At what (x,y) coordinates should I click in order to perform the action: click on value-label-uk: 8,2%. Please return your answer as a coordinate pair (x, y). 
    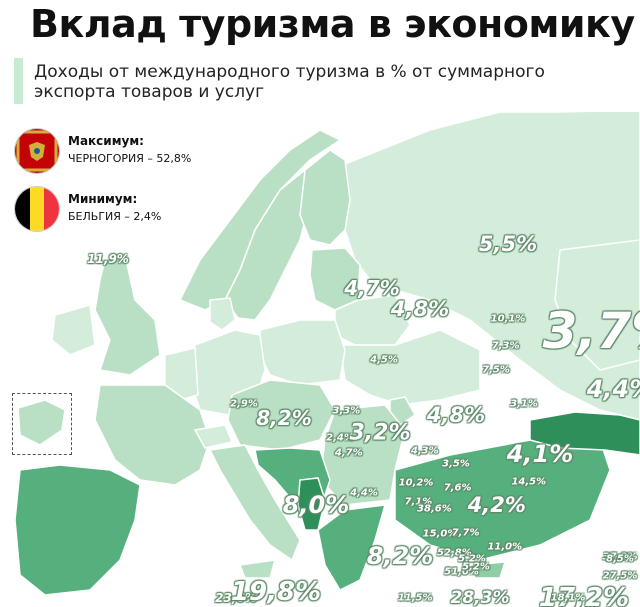
    Looking at the image, I should click on (284, 418).